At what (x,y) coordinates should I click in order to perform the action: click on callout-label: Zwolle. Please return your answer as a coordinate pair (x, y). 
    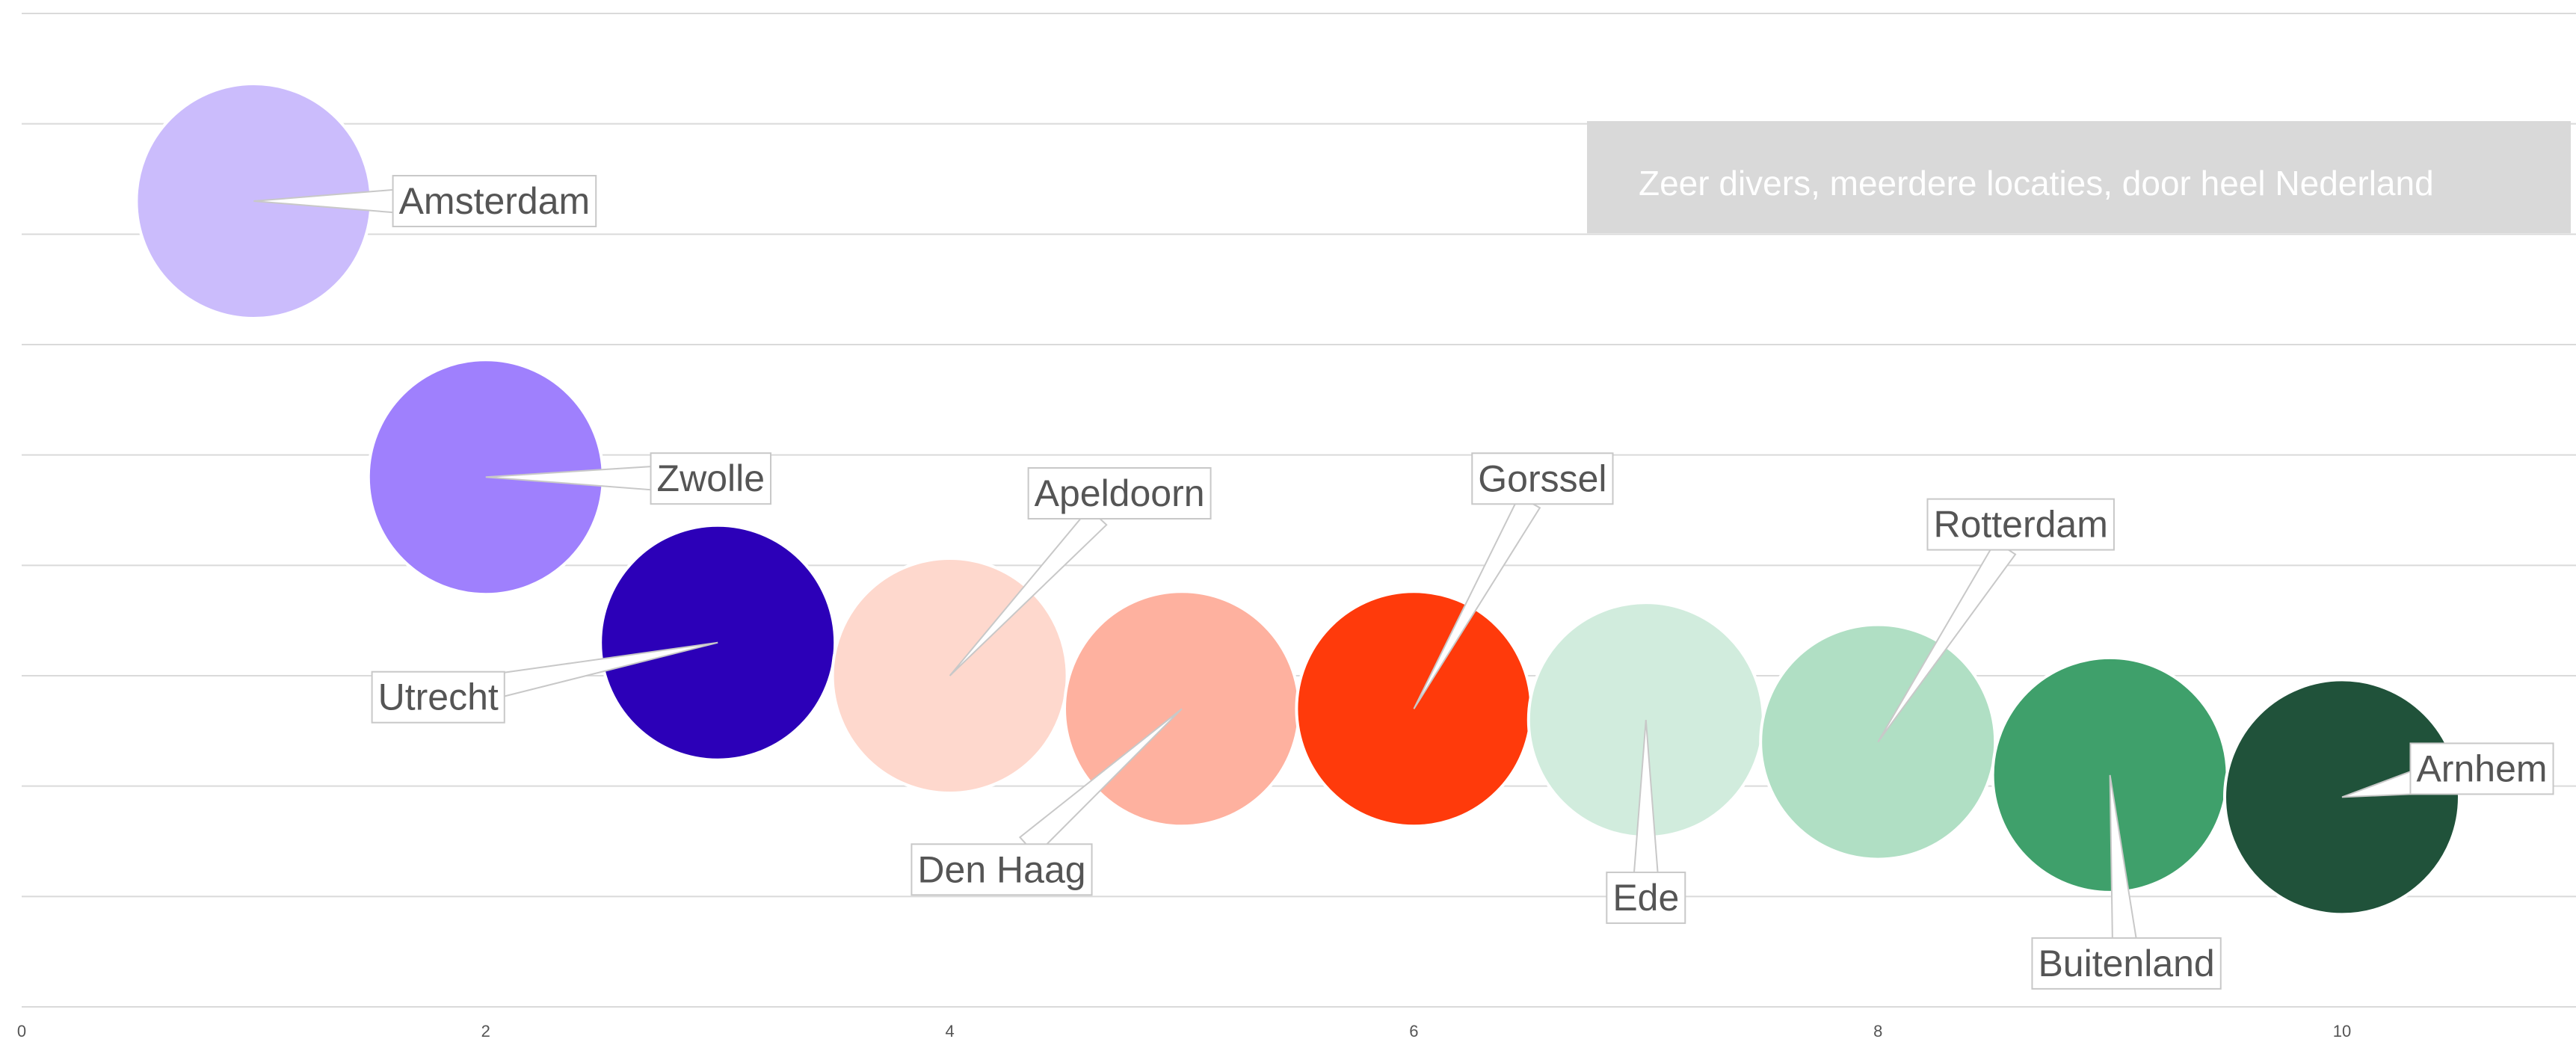
    Looking at the image, I should click on (711, 478).